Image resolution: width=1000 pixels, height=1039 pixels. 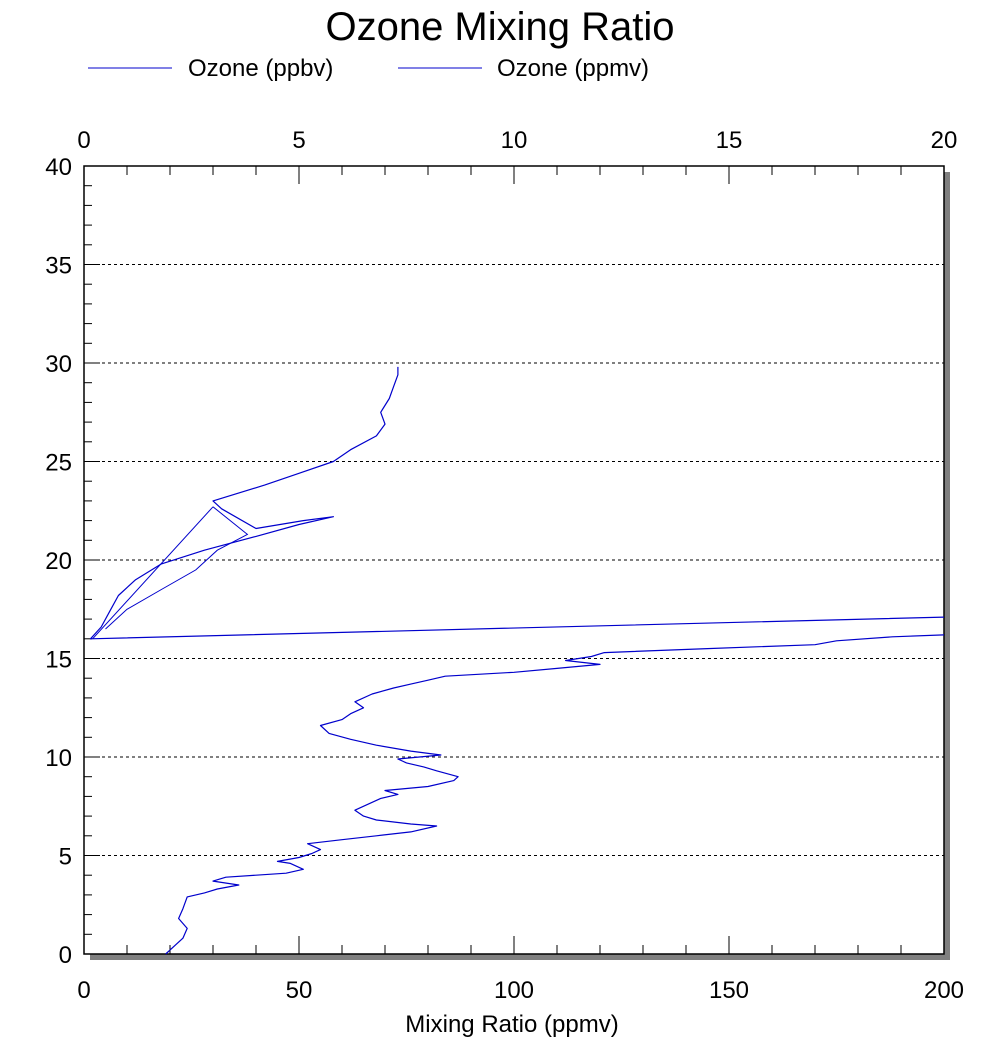 What do you see at coordinates (499, 27) in the screenshot?
I see `chart-title: Ozone Mixing Ratio` at bounding box center [499, 27].